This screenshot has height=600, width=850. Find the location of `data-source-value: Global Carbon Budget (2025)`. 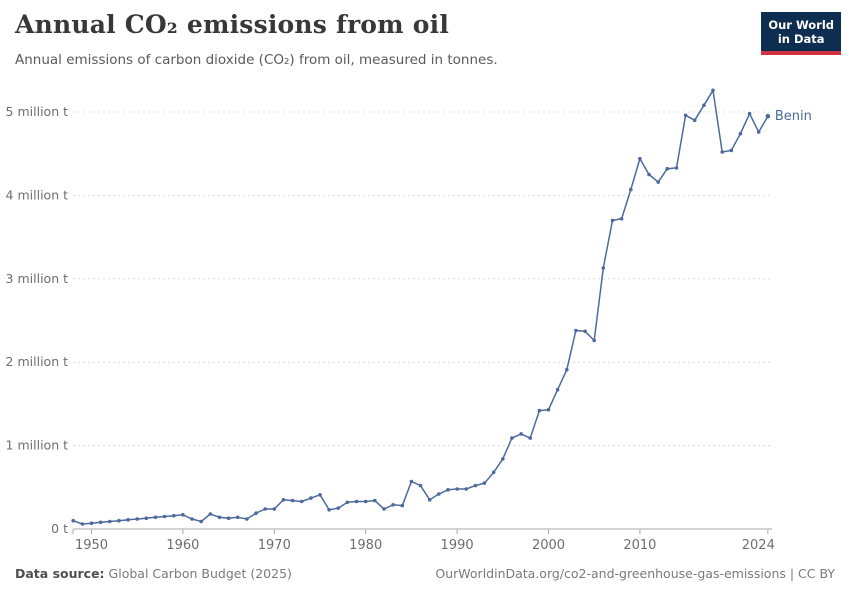

data-source-value: Global Carbon Budget (2025) is located at coordinates (200, 573).